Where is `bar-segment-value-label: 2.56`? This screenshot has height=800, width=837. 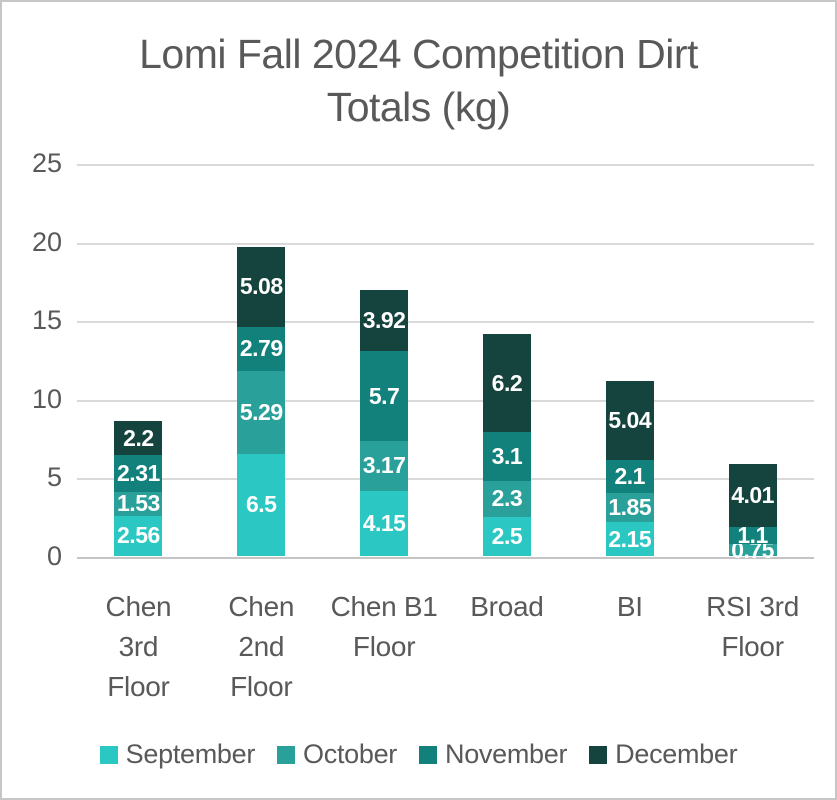
bar-segment-value-label: 2.56 is located at coordinates (138, 535).